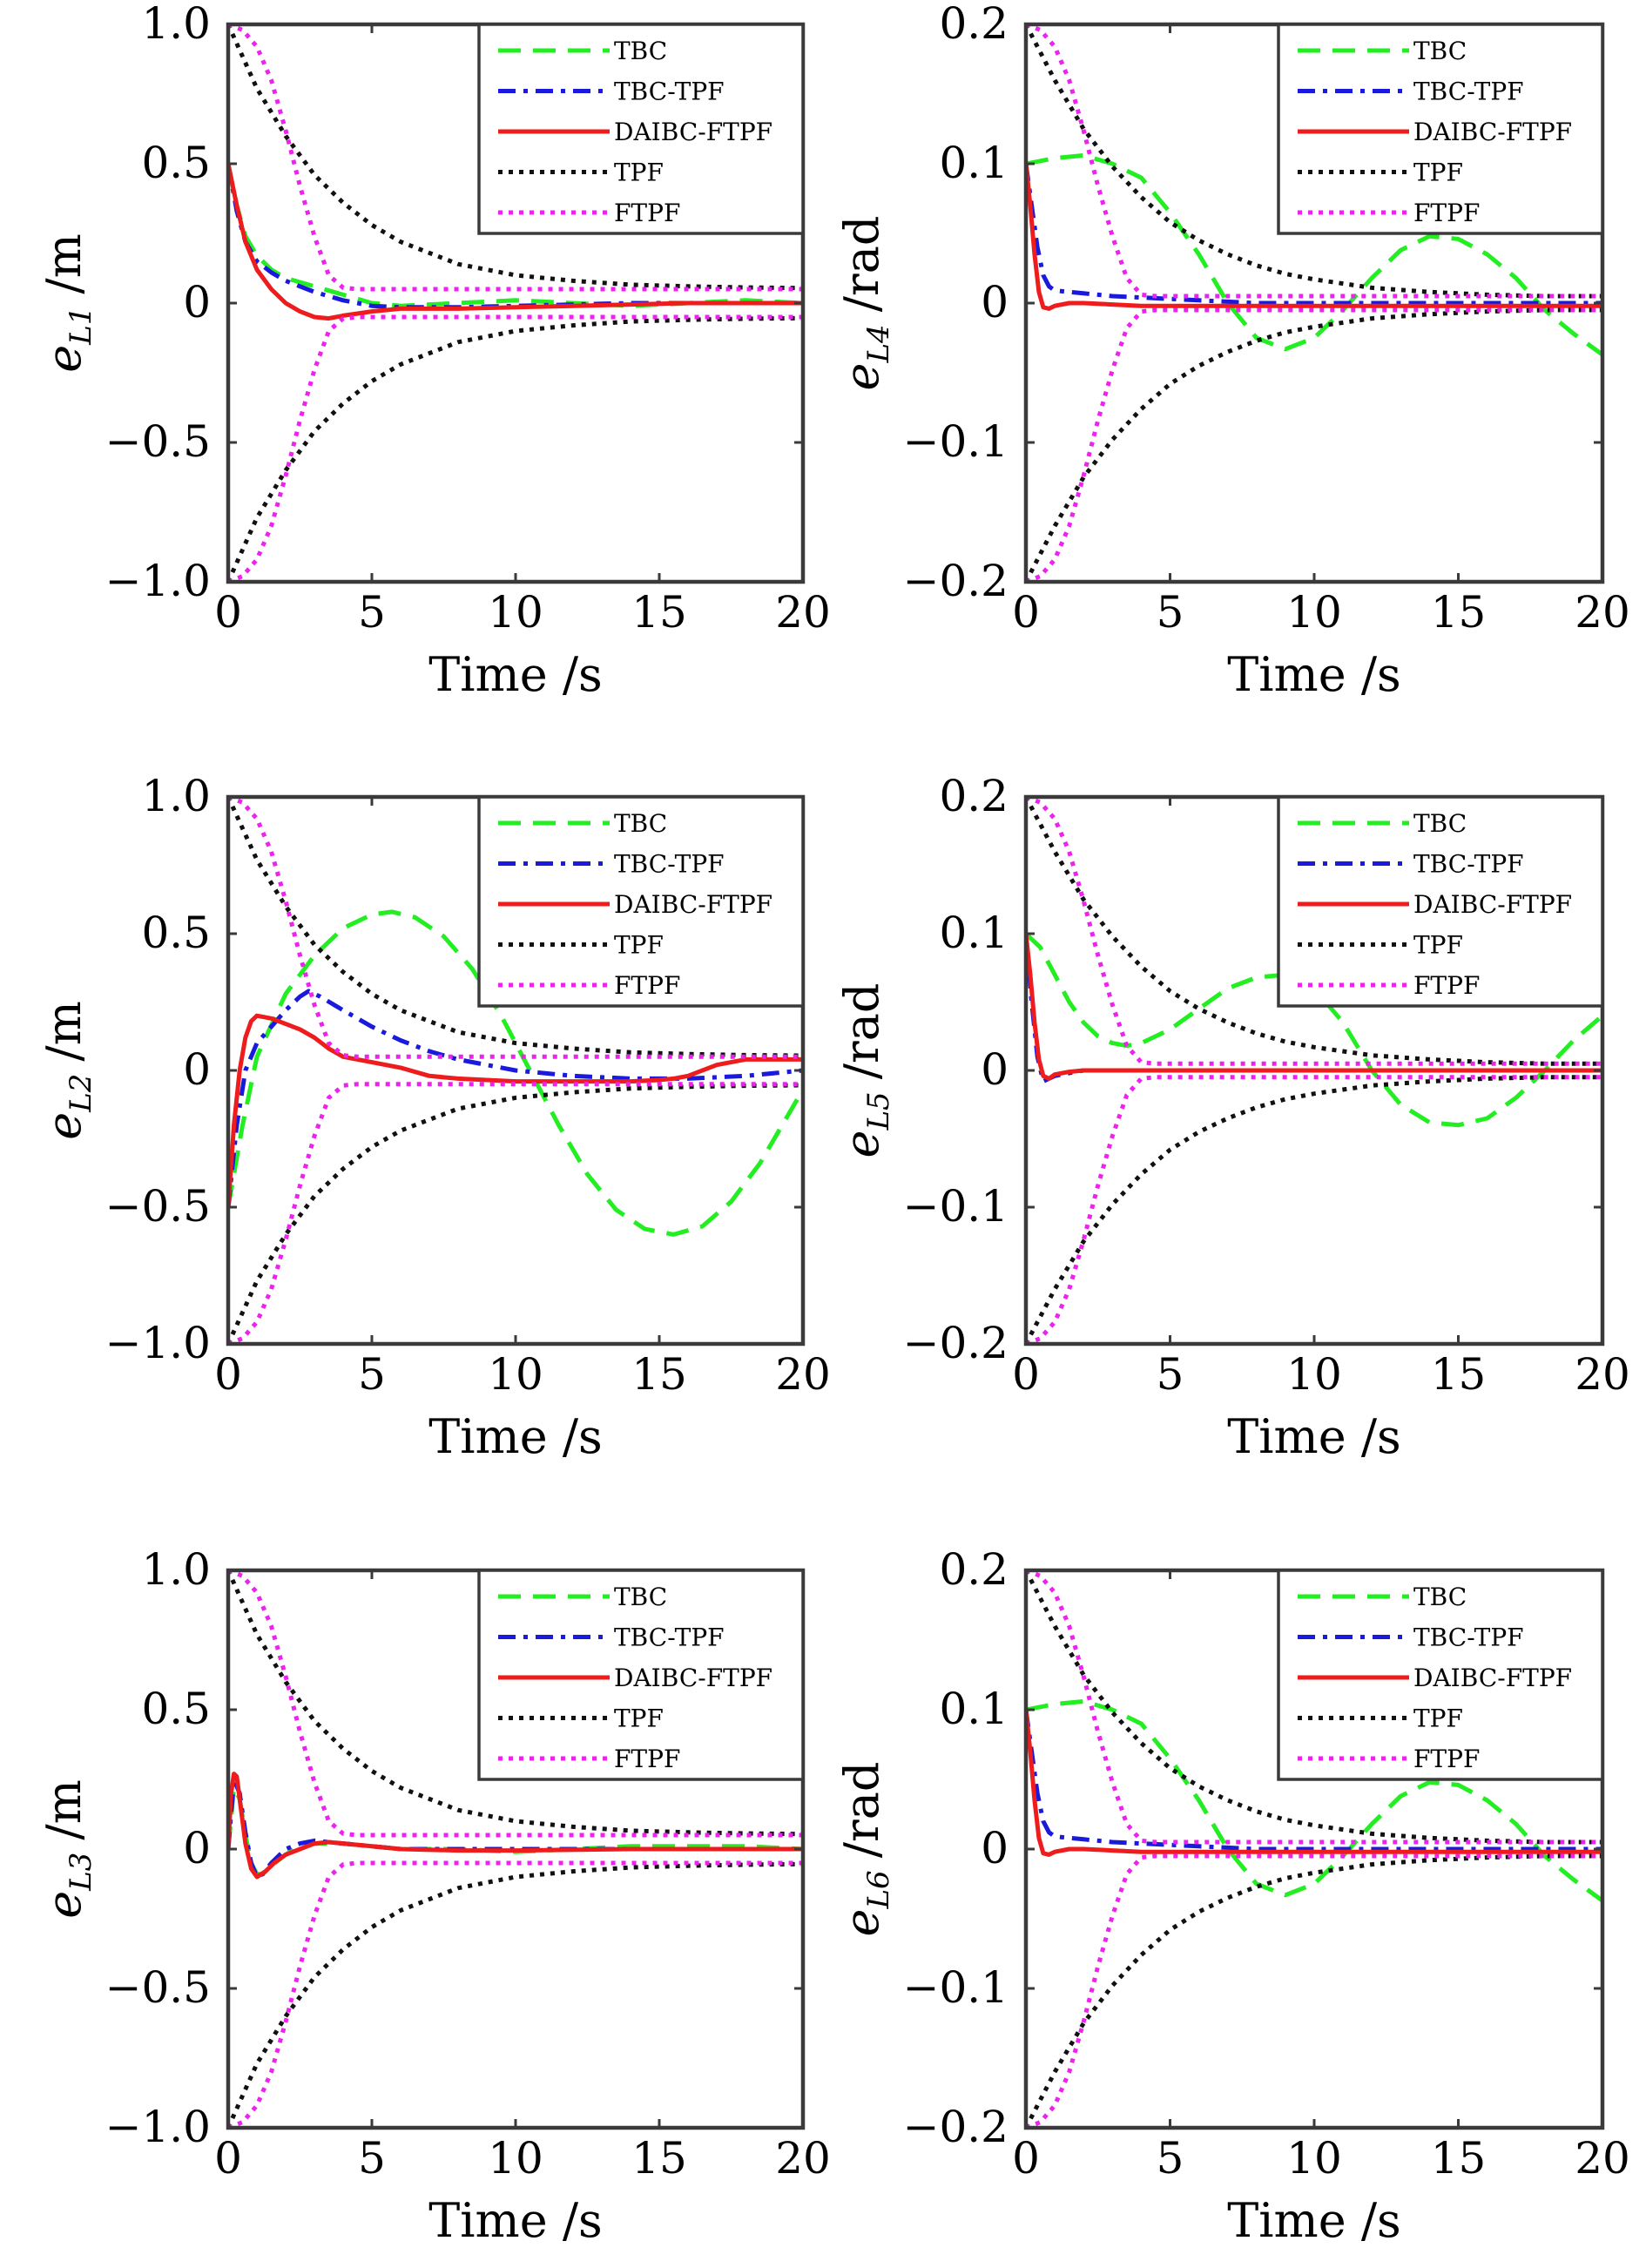  What do you see at coordinates (865, 303) in the screenshot?
I see `y-axis-label: eL4/rad` at bounding box center [865, 303].